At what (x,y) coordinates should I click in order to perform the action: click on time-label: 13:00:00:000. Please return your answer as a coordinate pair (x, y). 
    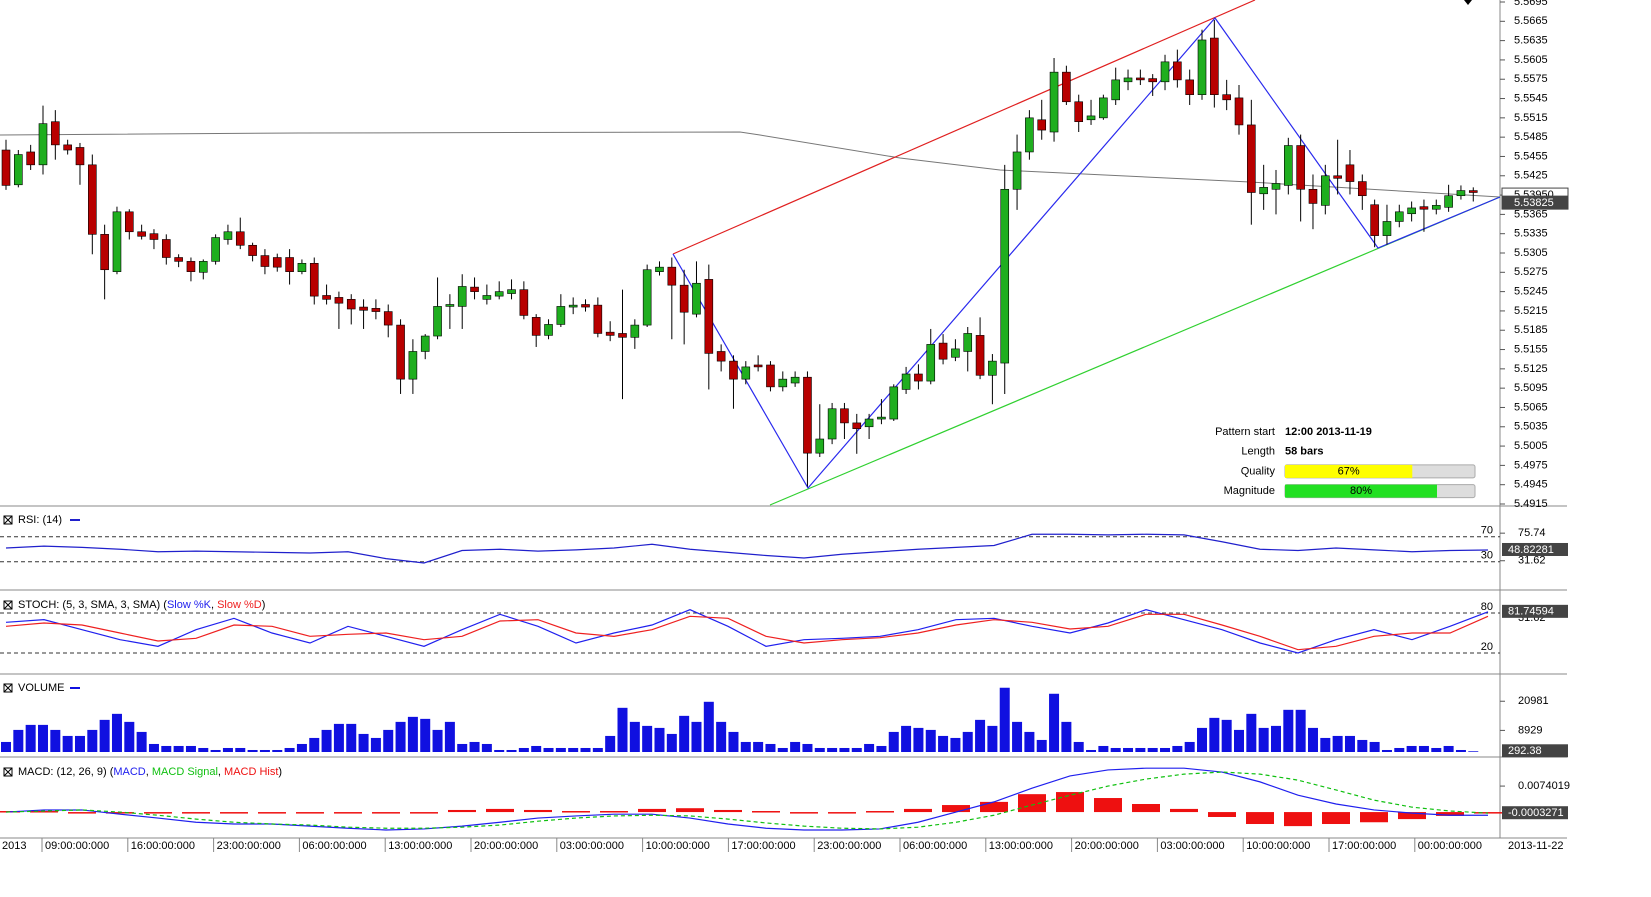
    Looking at the image, I should click on (420, 846).